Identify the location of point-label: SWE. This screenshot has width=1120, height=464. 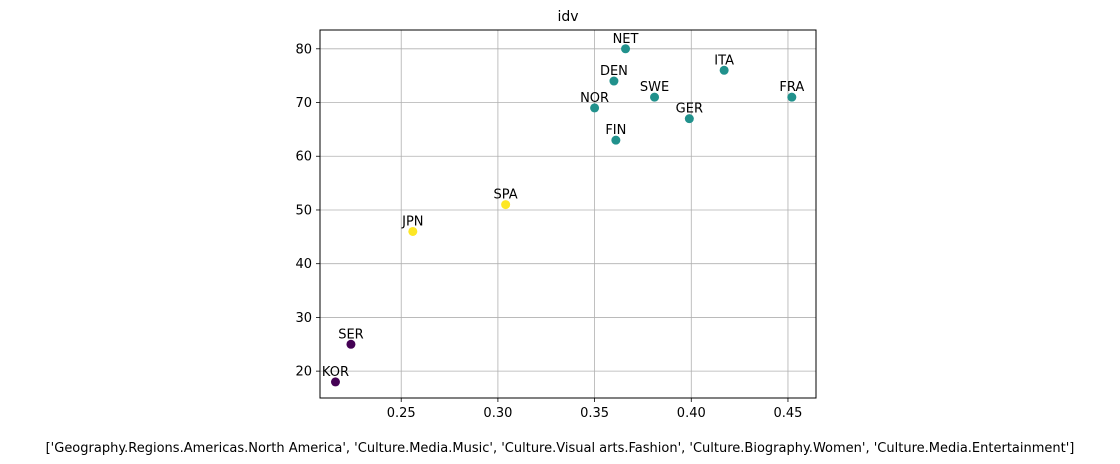
(654, 87).